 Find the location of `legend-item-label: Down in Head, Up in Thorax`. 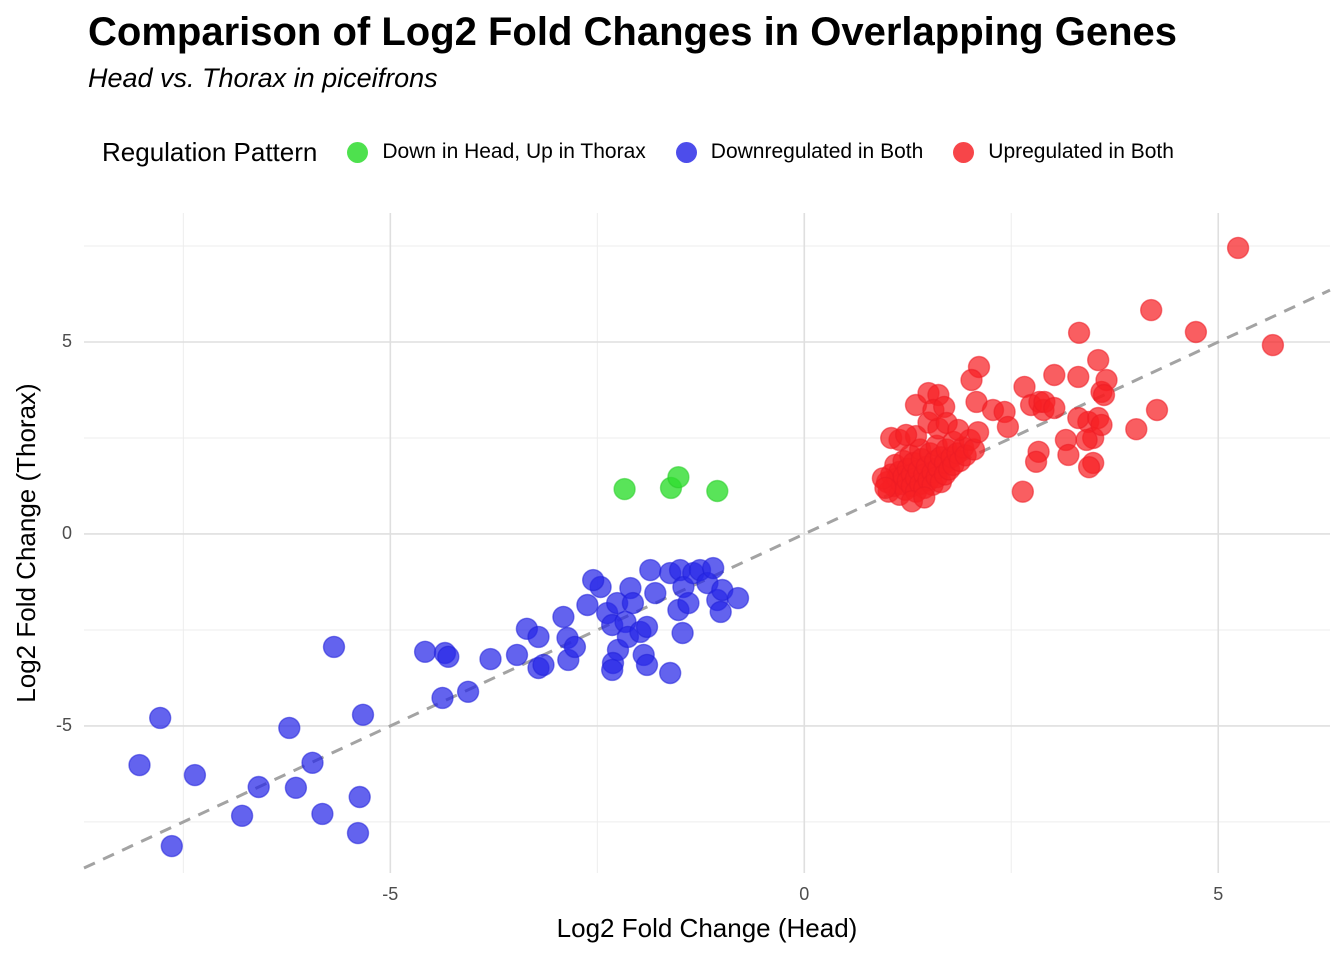

legend-item-label: Down in Head, Up in Thorax is located at coordinates (514, 151).